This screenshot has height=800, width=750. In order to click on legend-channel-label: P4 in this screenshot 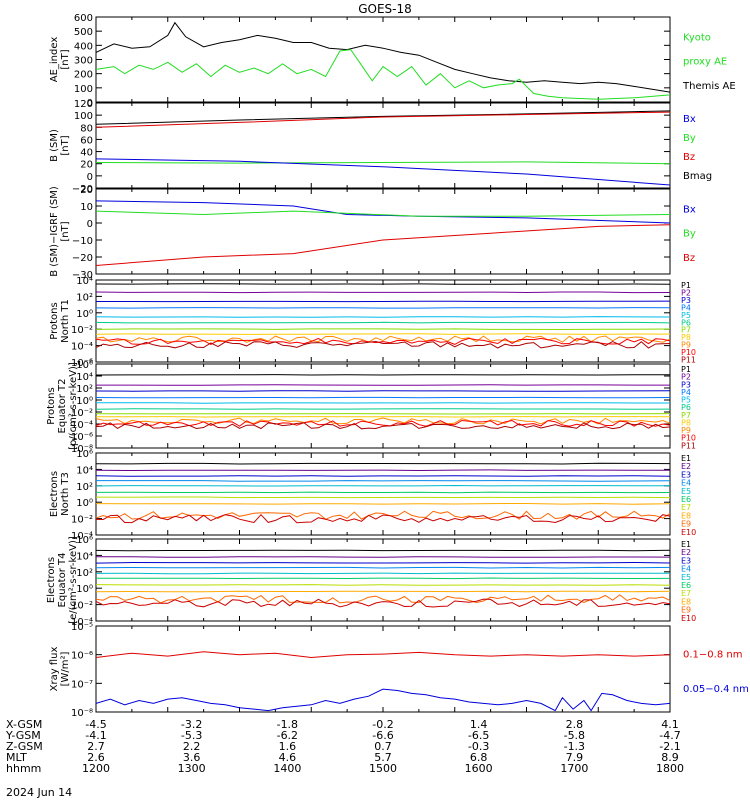, I will do `click(686, 392)`.